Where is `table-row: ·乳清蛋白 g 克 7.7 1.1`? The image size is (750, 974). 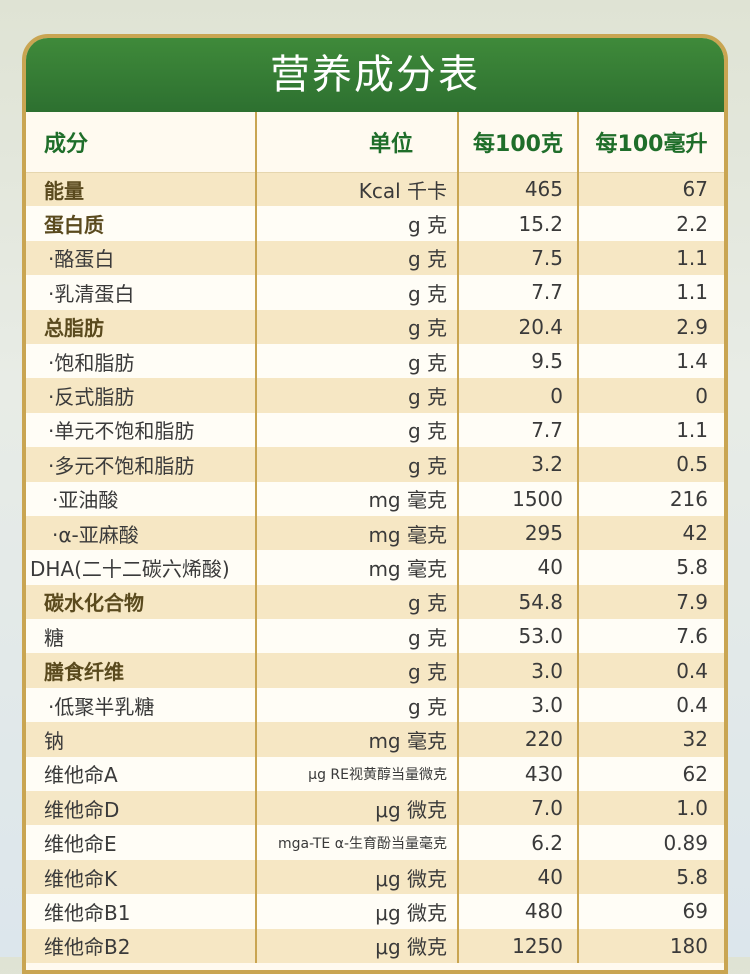 table-row: ·乳清蛋白 g 克 7.7 1.1 is located at coordinates (375, 292).